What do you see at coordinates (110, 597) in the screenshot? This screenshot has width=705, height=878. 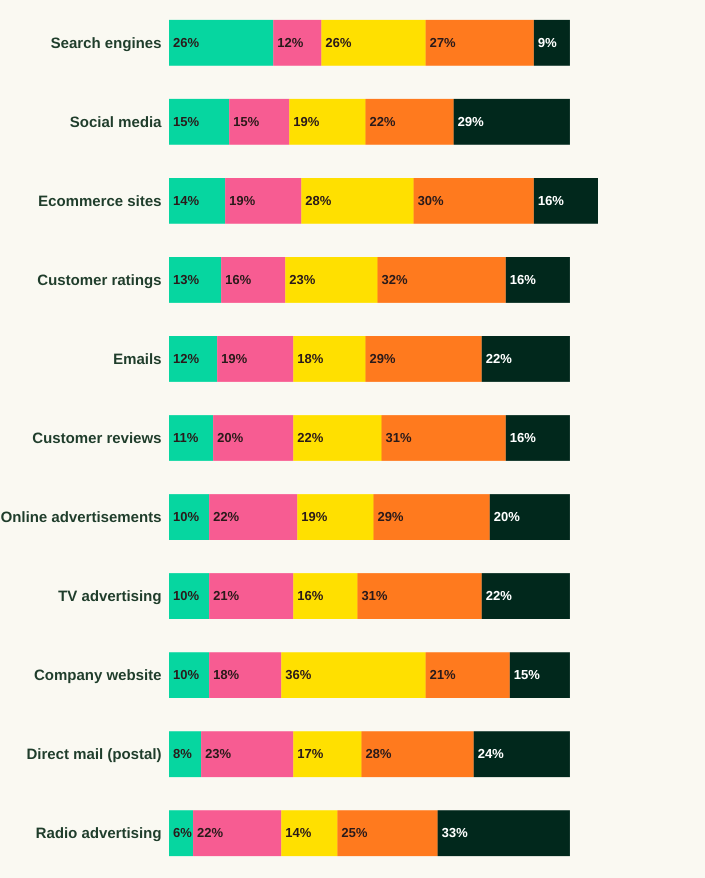 I see `y-tick-label: TV advertising` at bounding box center [110, 597].